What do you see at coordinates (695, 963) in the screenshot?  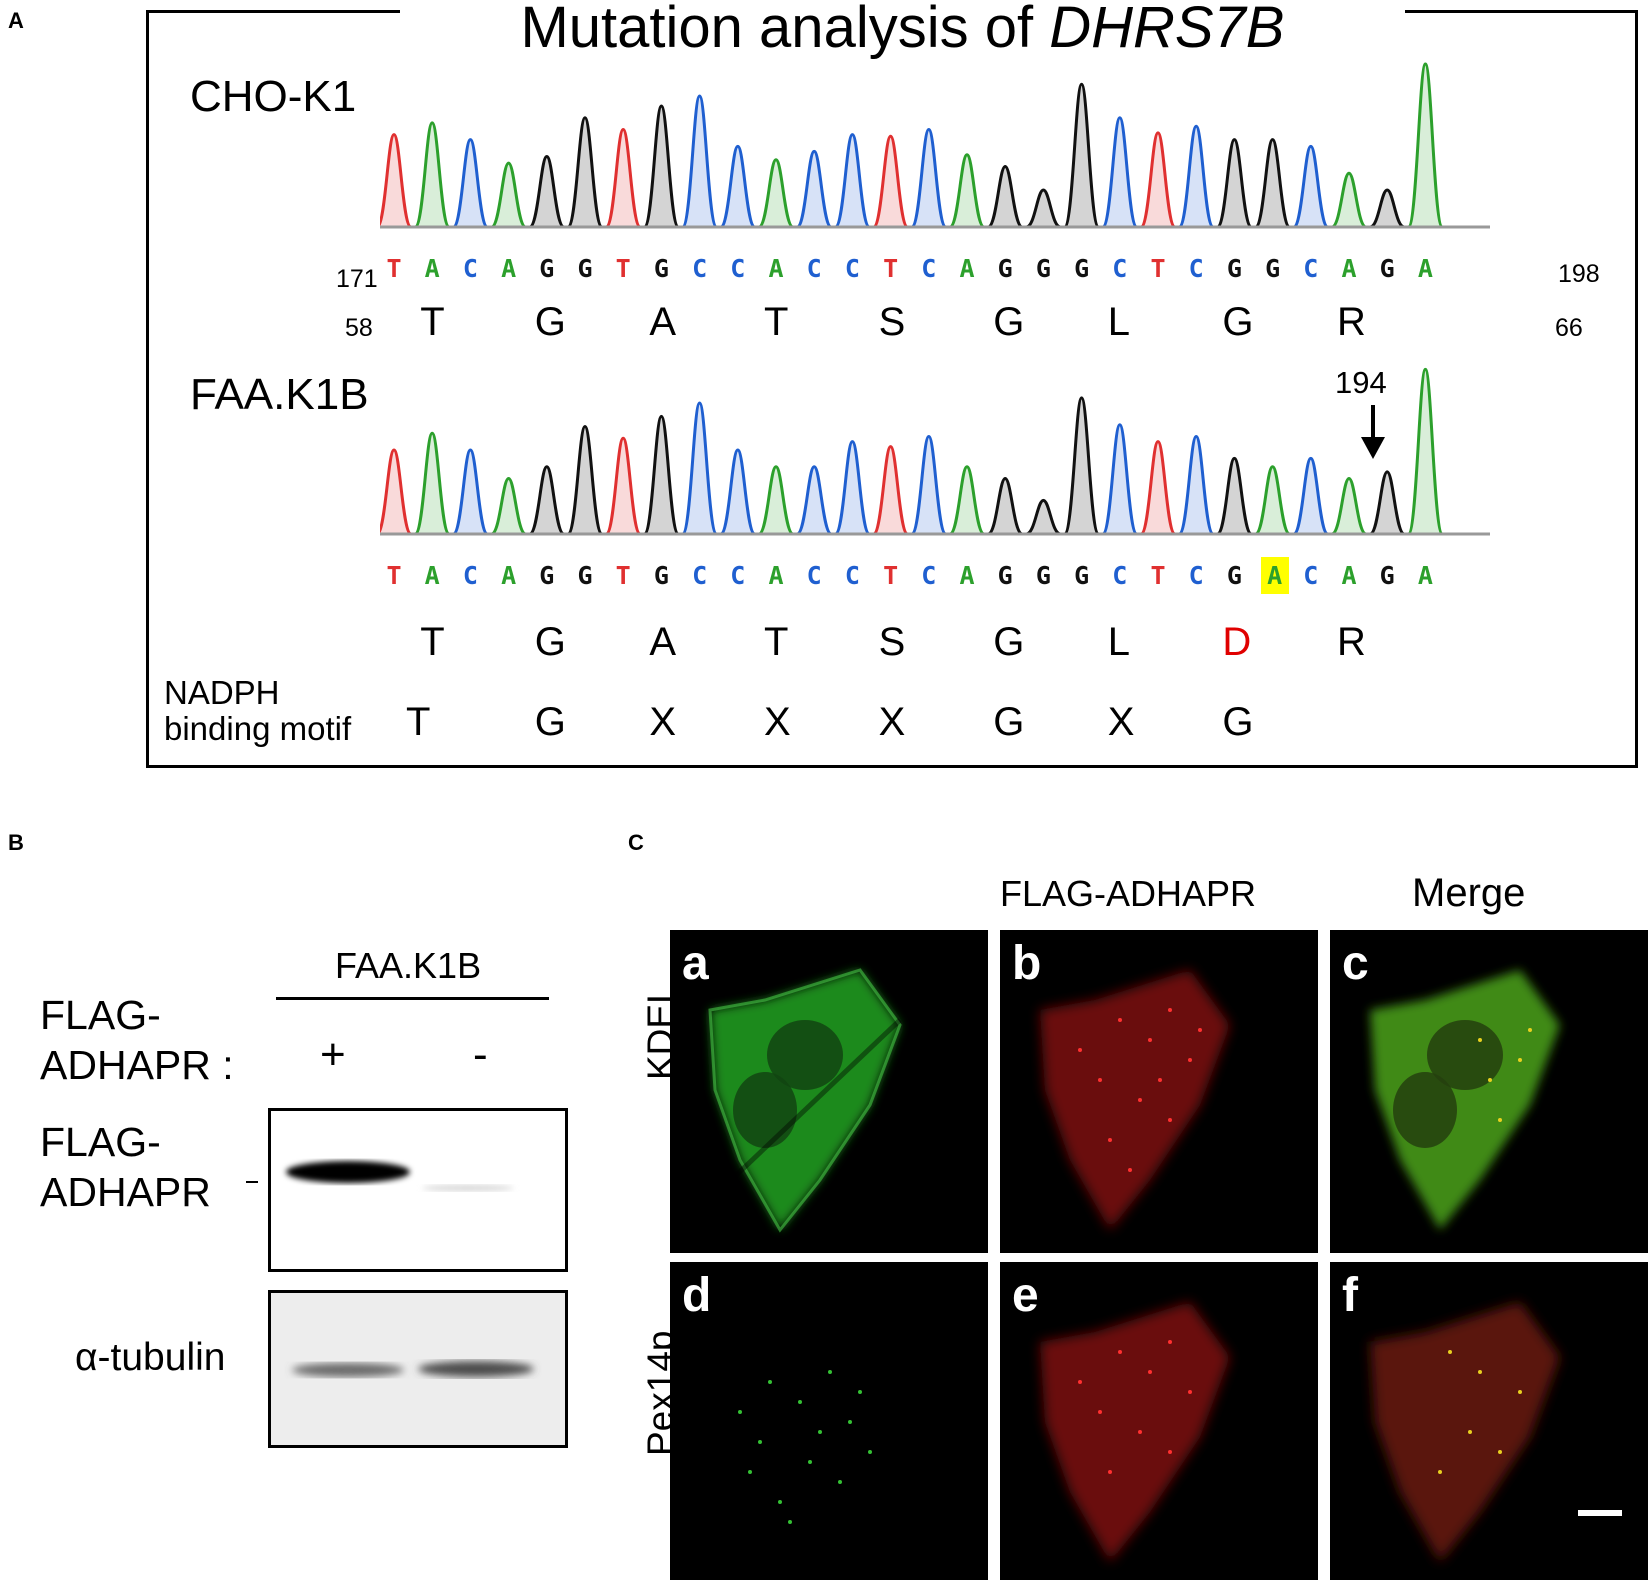 I see `panel-letter-a: a` at bounding box center [695, 963].